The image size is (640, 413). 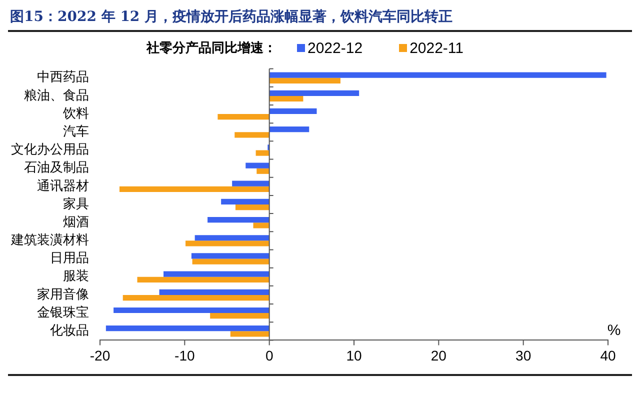 I want to click on x-tick-label: 10, so click(x=354, y=355).